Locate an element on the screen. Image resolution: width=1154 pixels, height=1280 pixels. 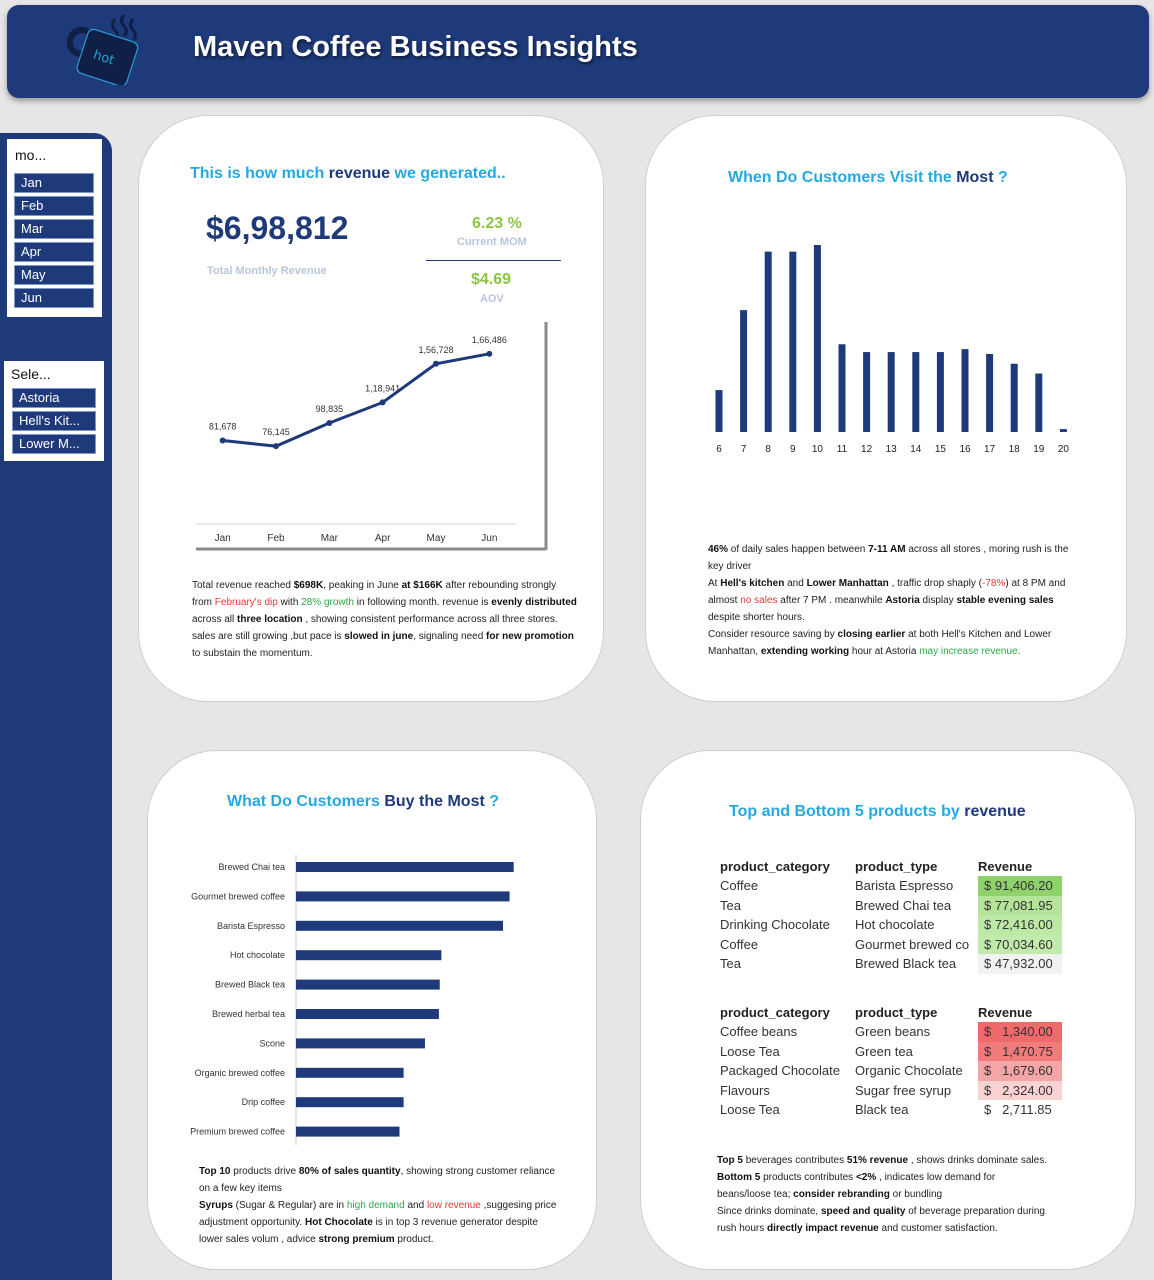
cell-category: Flavours is located at coordinates (745, 1090).